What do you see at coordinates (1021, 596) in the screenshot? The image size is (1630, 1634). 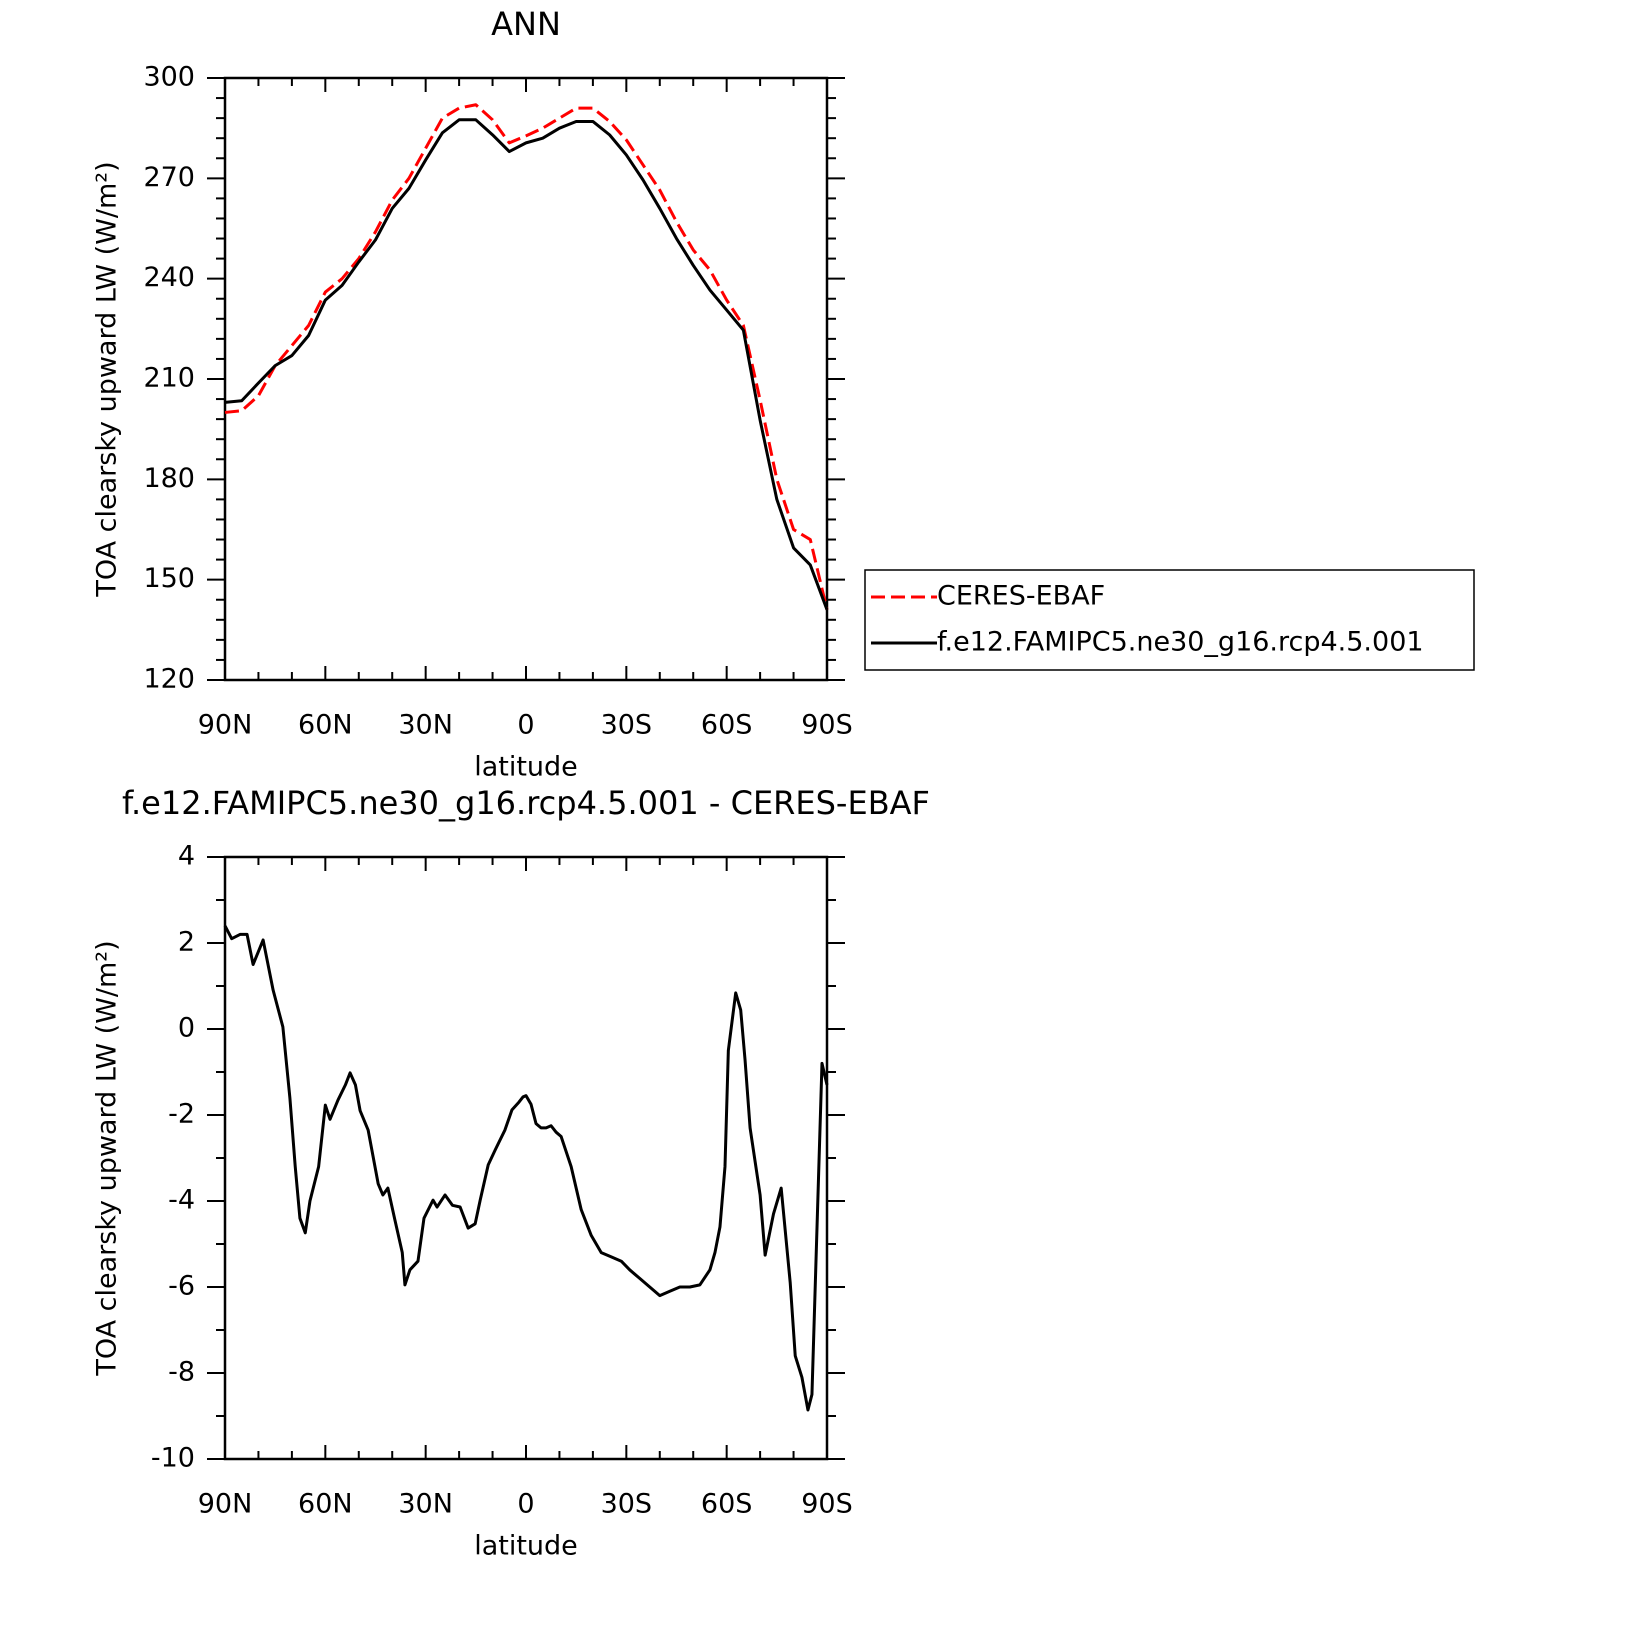 I see `legend-label: CERES-EBAF` at bounding box center [1021, 596].